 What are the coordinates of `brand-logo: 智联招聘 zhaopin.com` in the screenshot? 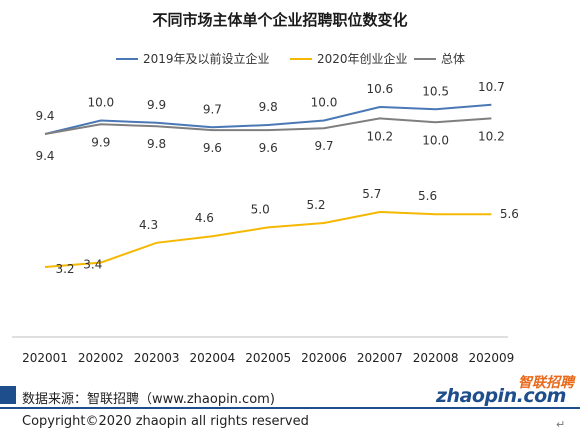 It's located at (506, 390).